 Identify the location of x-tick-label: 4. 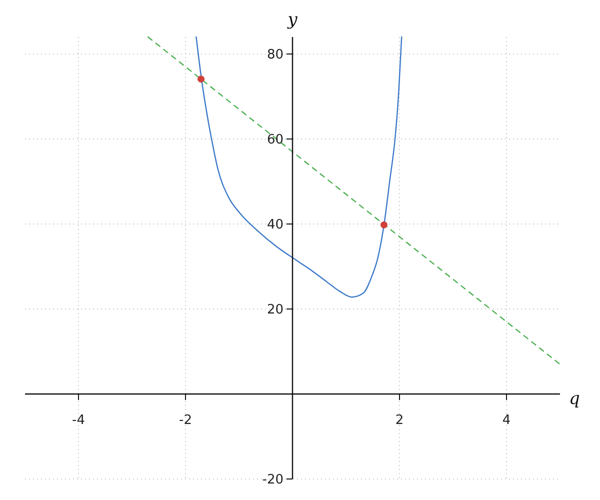
(506, 420).